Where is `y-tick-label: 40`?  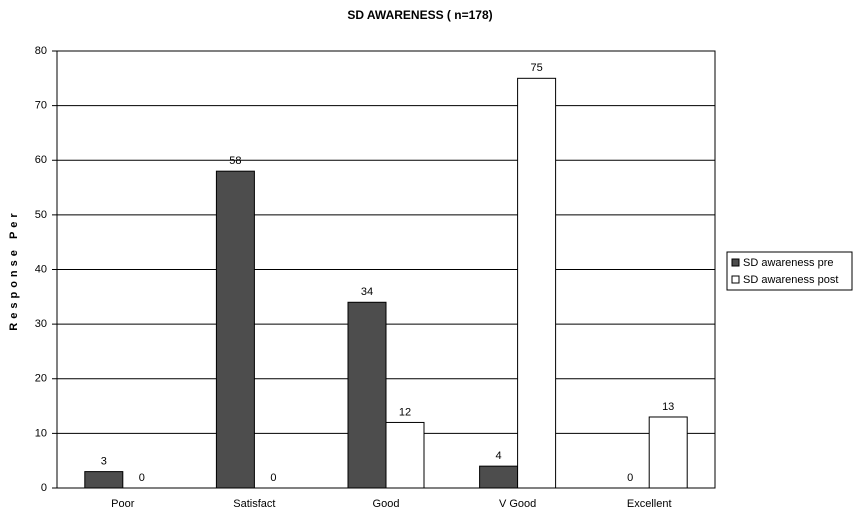 y-tick-label: 40 is located at coordinates (41, 269).